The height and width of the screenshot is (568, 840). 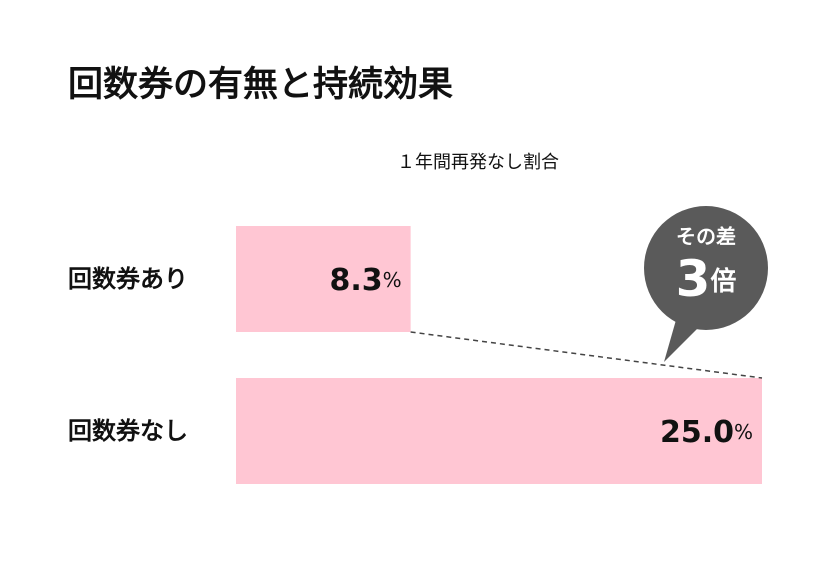 I want to click on connector-line, so click(x=586, y=355).